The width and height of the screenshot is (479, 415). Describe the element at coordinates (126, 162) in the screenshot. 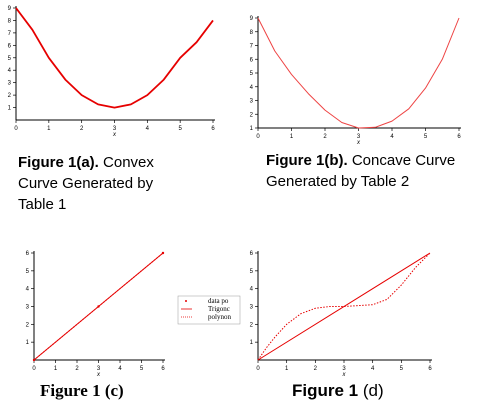

I see `caption-a-line-1: Convex` at that location.